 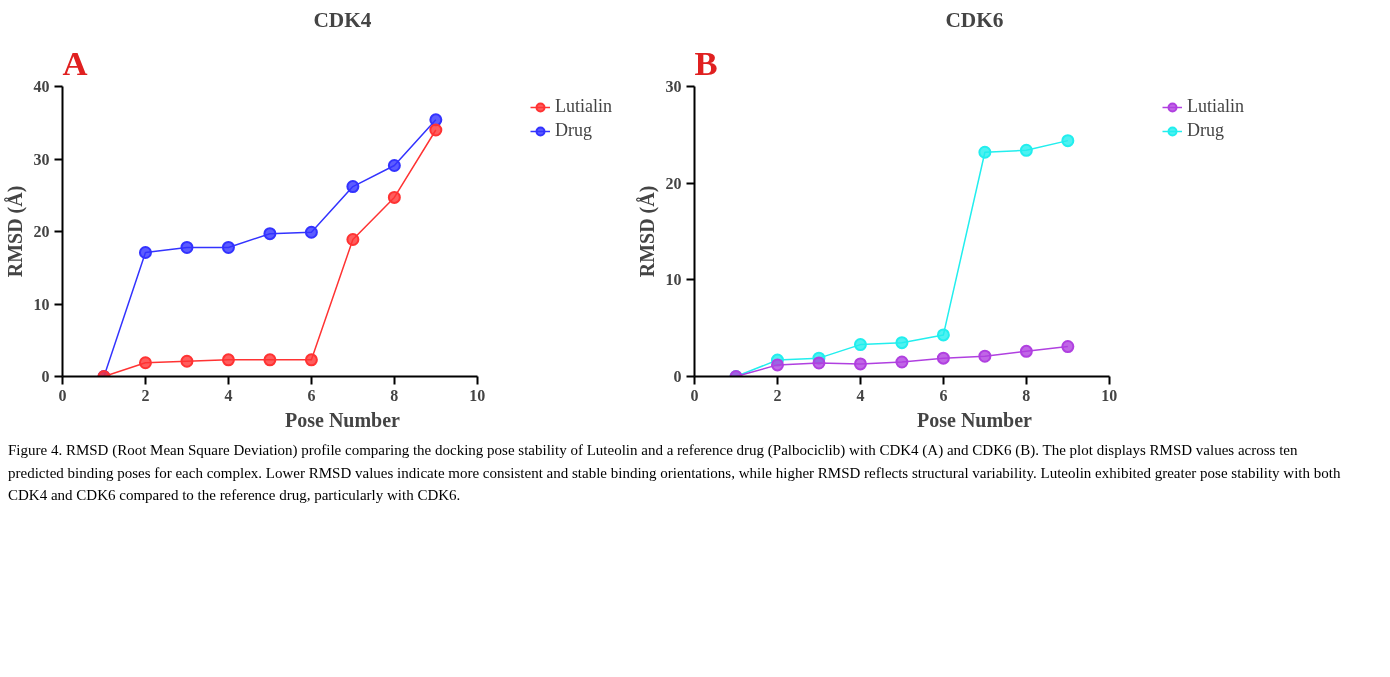 What do you see at coordinates (974, 19) in the screenshot?
I see `chart-title: CDK6` at bounding box center [974, 19].